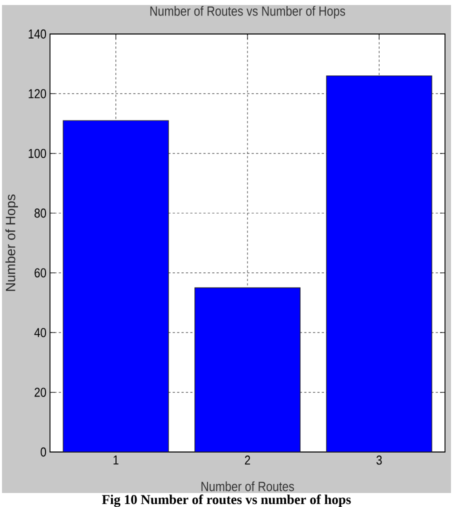  I want to click on y-tick-label: 0, so click(43, 452).